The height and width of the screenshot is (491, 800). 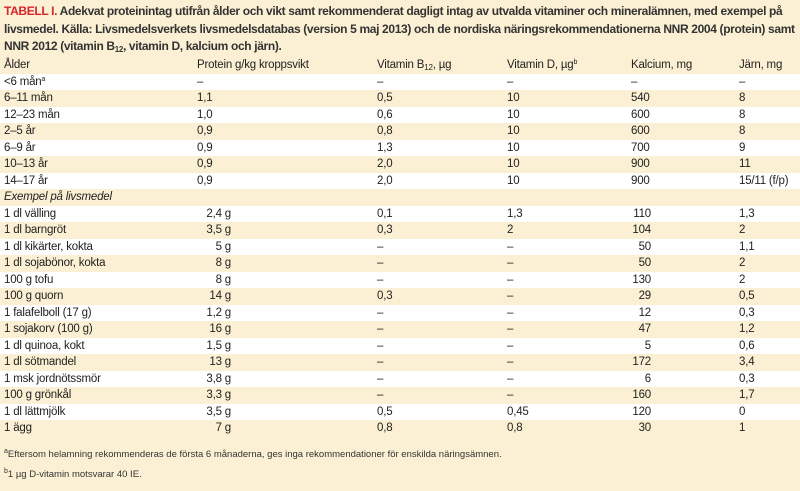 What do you see at coordinates (518, 411) in the screenshot?
I see `vitd-cell: 0,45` at bounding box center [518, 411].